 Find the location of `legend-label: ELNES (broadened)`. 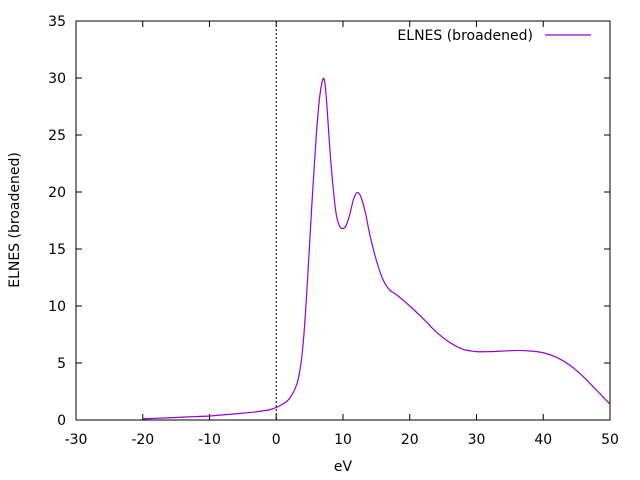

legend-label: ELNES (broadened) is located at coordinates (465, 36).